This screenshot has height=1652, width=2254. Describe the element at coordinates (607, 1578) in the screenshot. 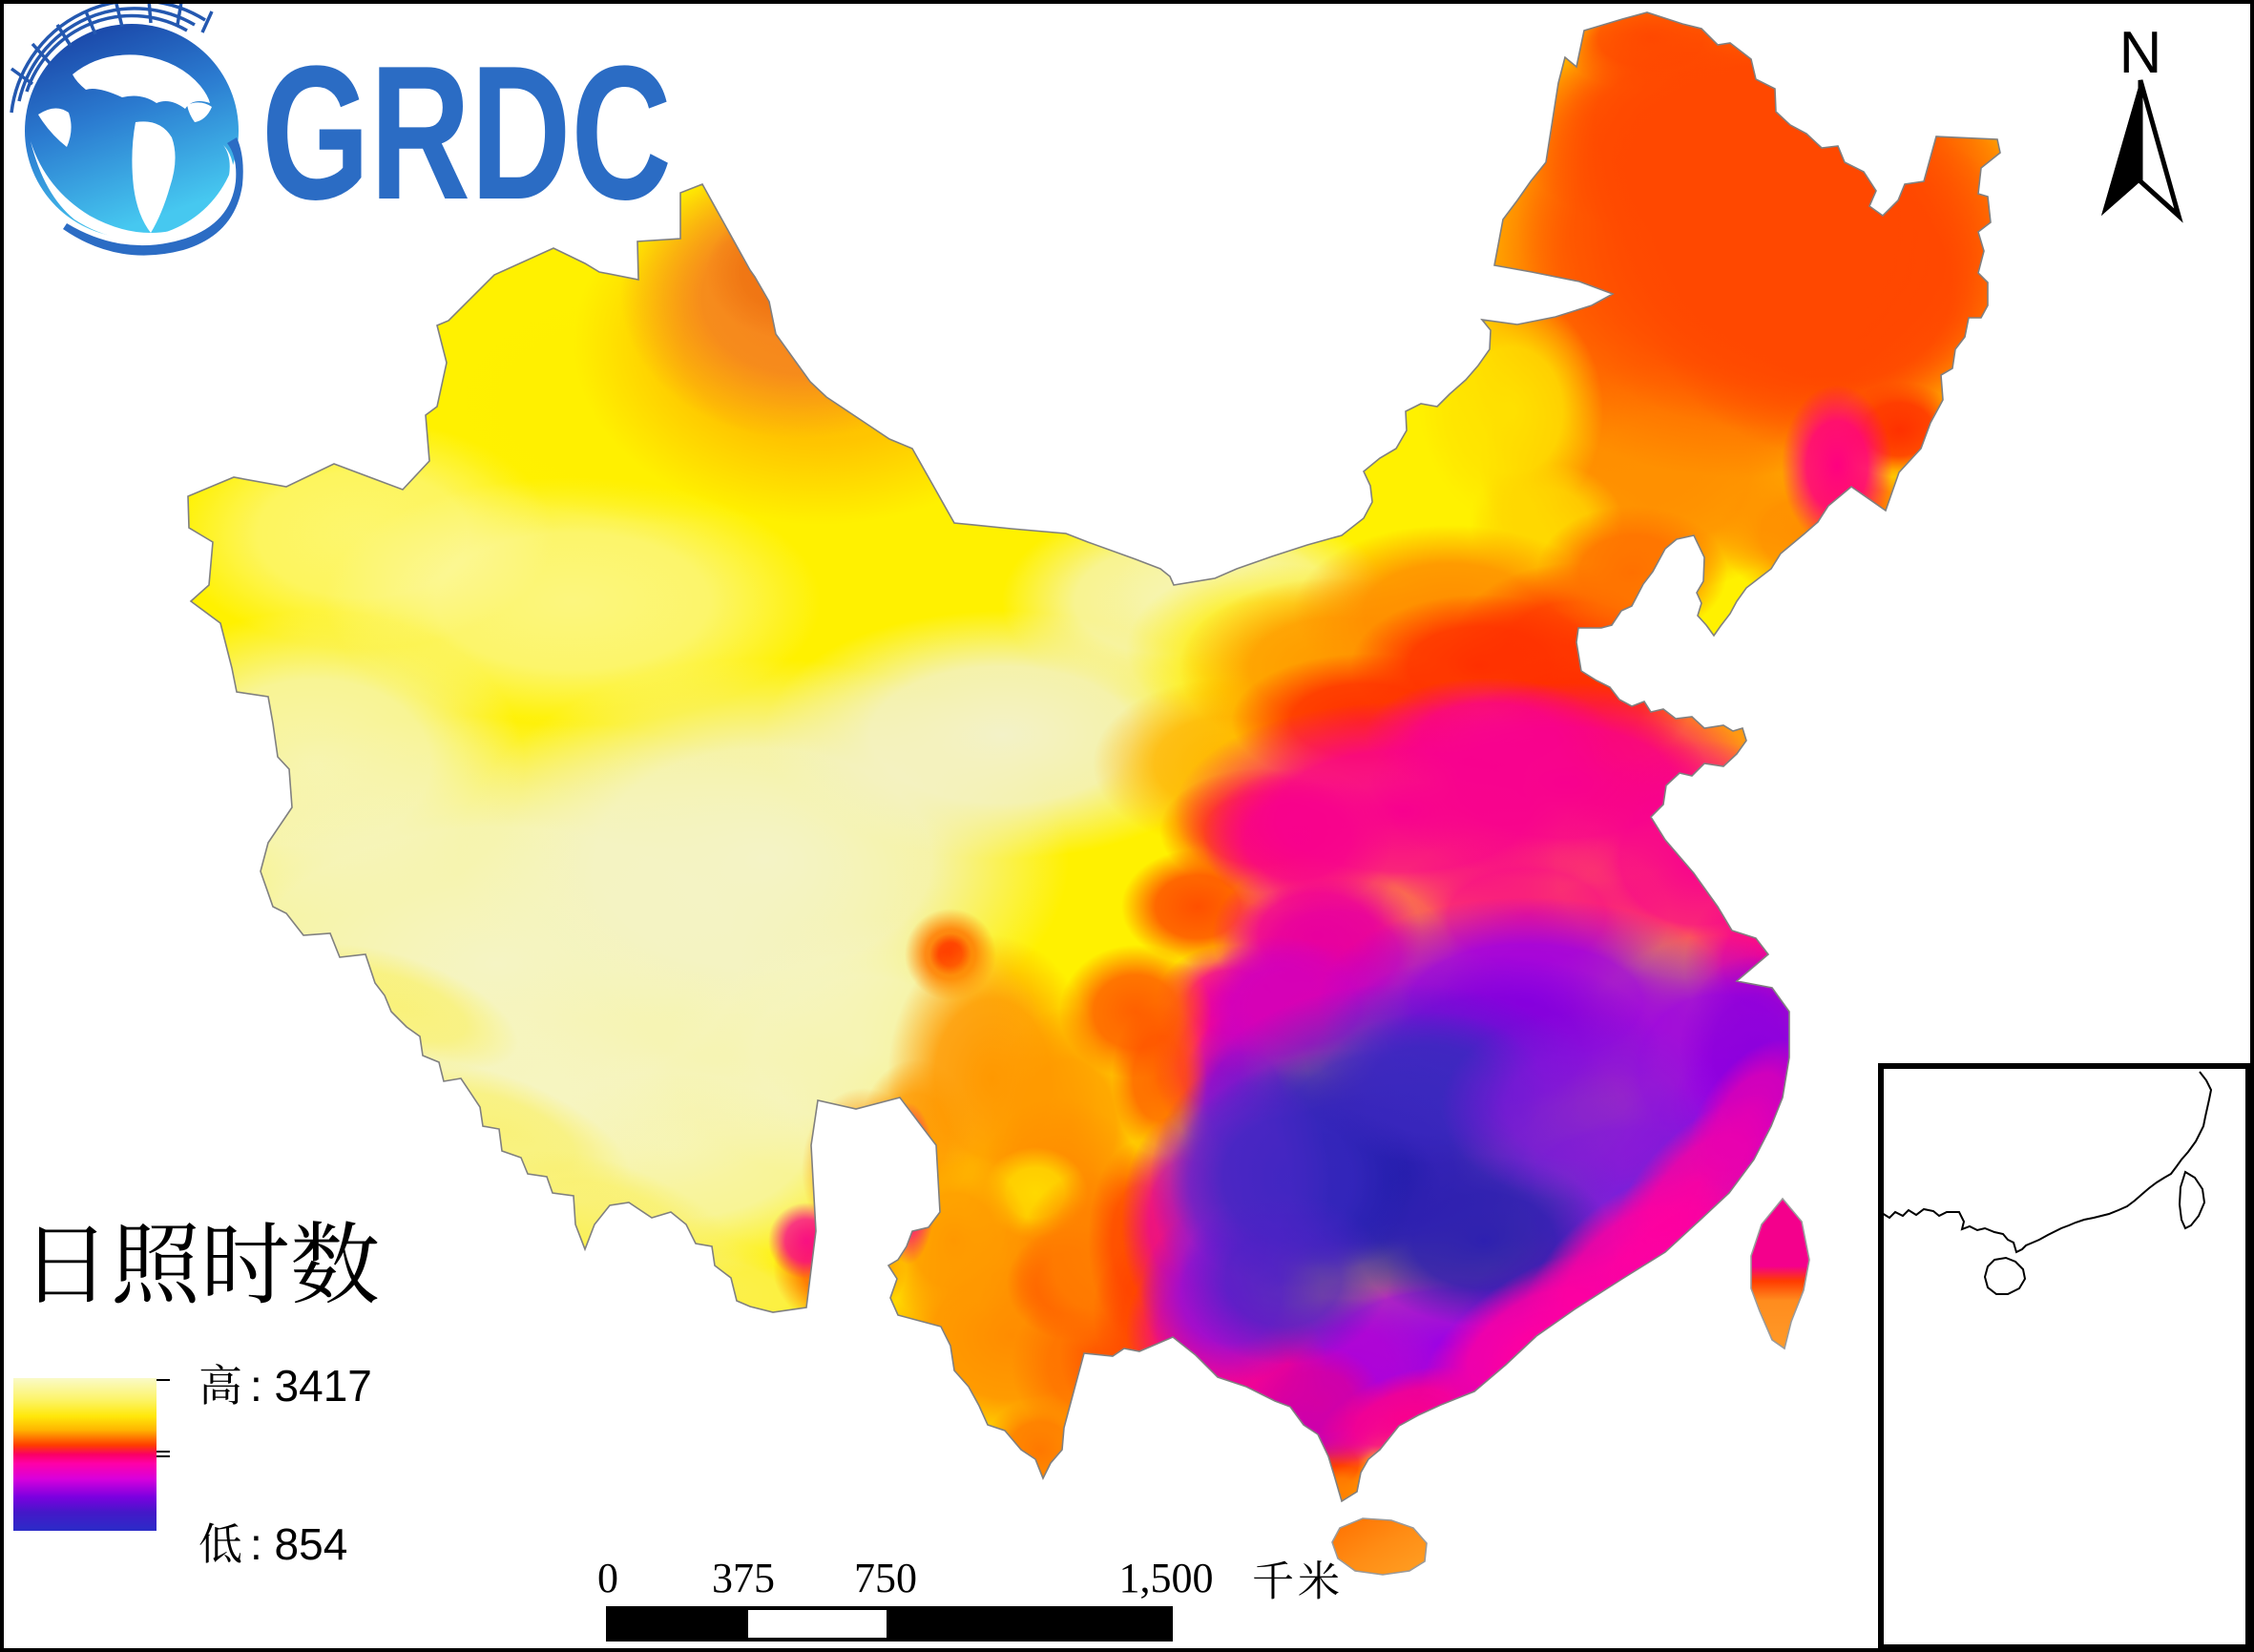

I see `svg-text: 0` at that location.